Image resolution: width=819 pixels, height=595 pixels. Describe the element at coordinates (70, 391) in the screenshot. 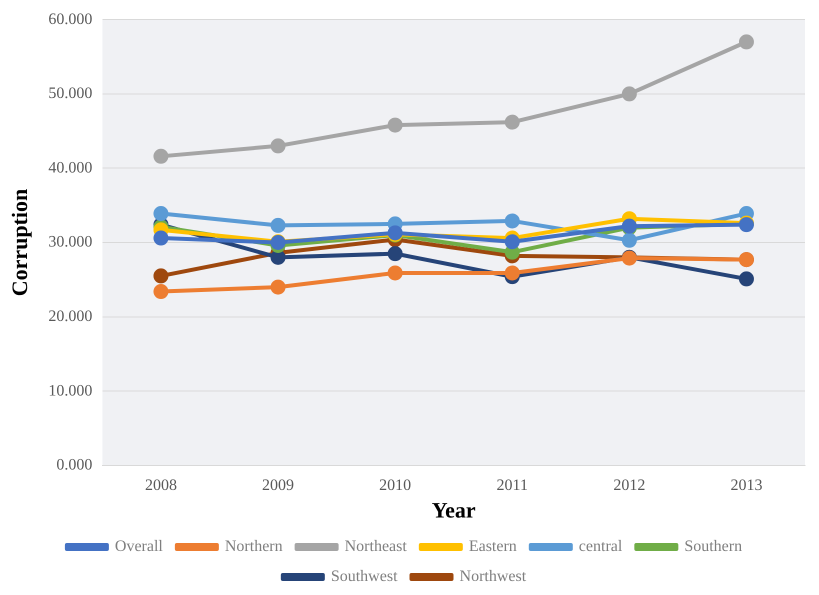

I see `y-tick-label: 10.000` at that location.